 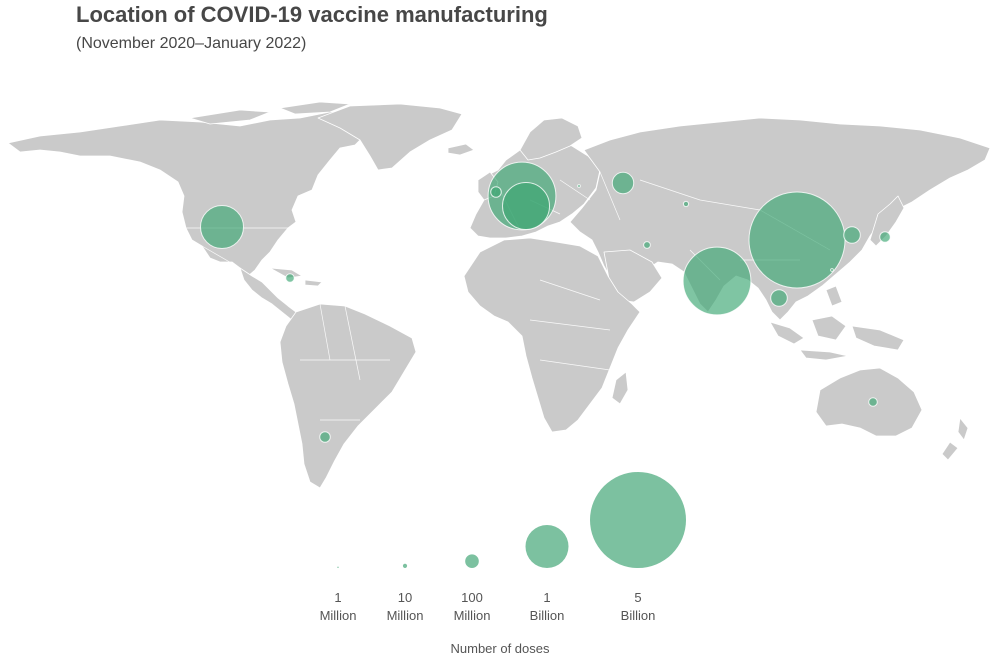 I want to click on land-japan, so click(x=887, y=221).